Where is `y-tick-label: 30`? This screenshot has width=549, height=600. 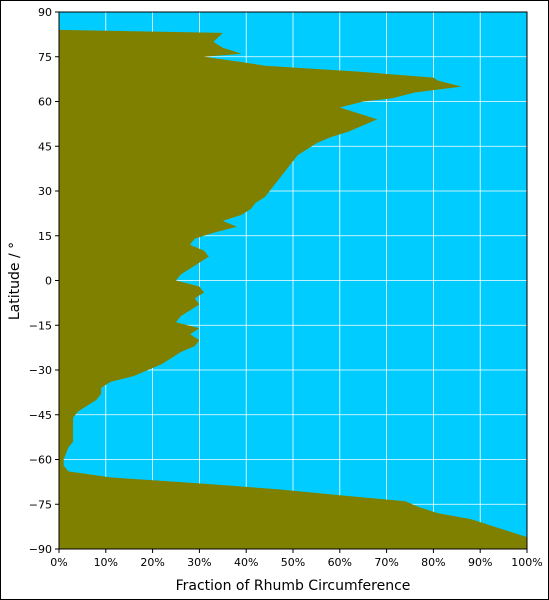
y-tick-label: 30 is located at coordinates (45, 191).